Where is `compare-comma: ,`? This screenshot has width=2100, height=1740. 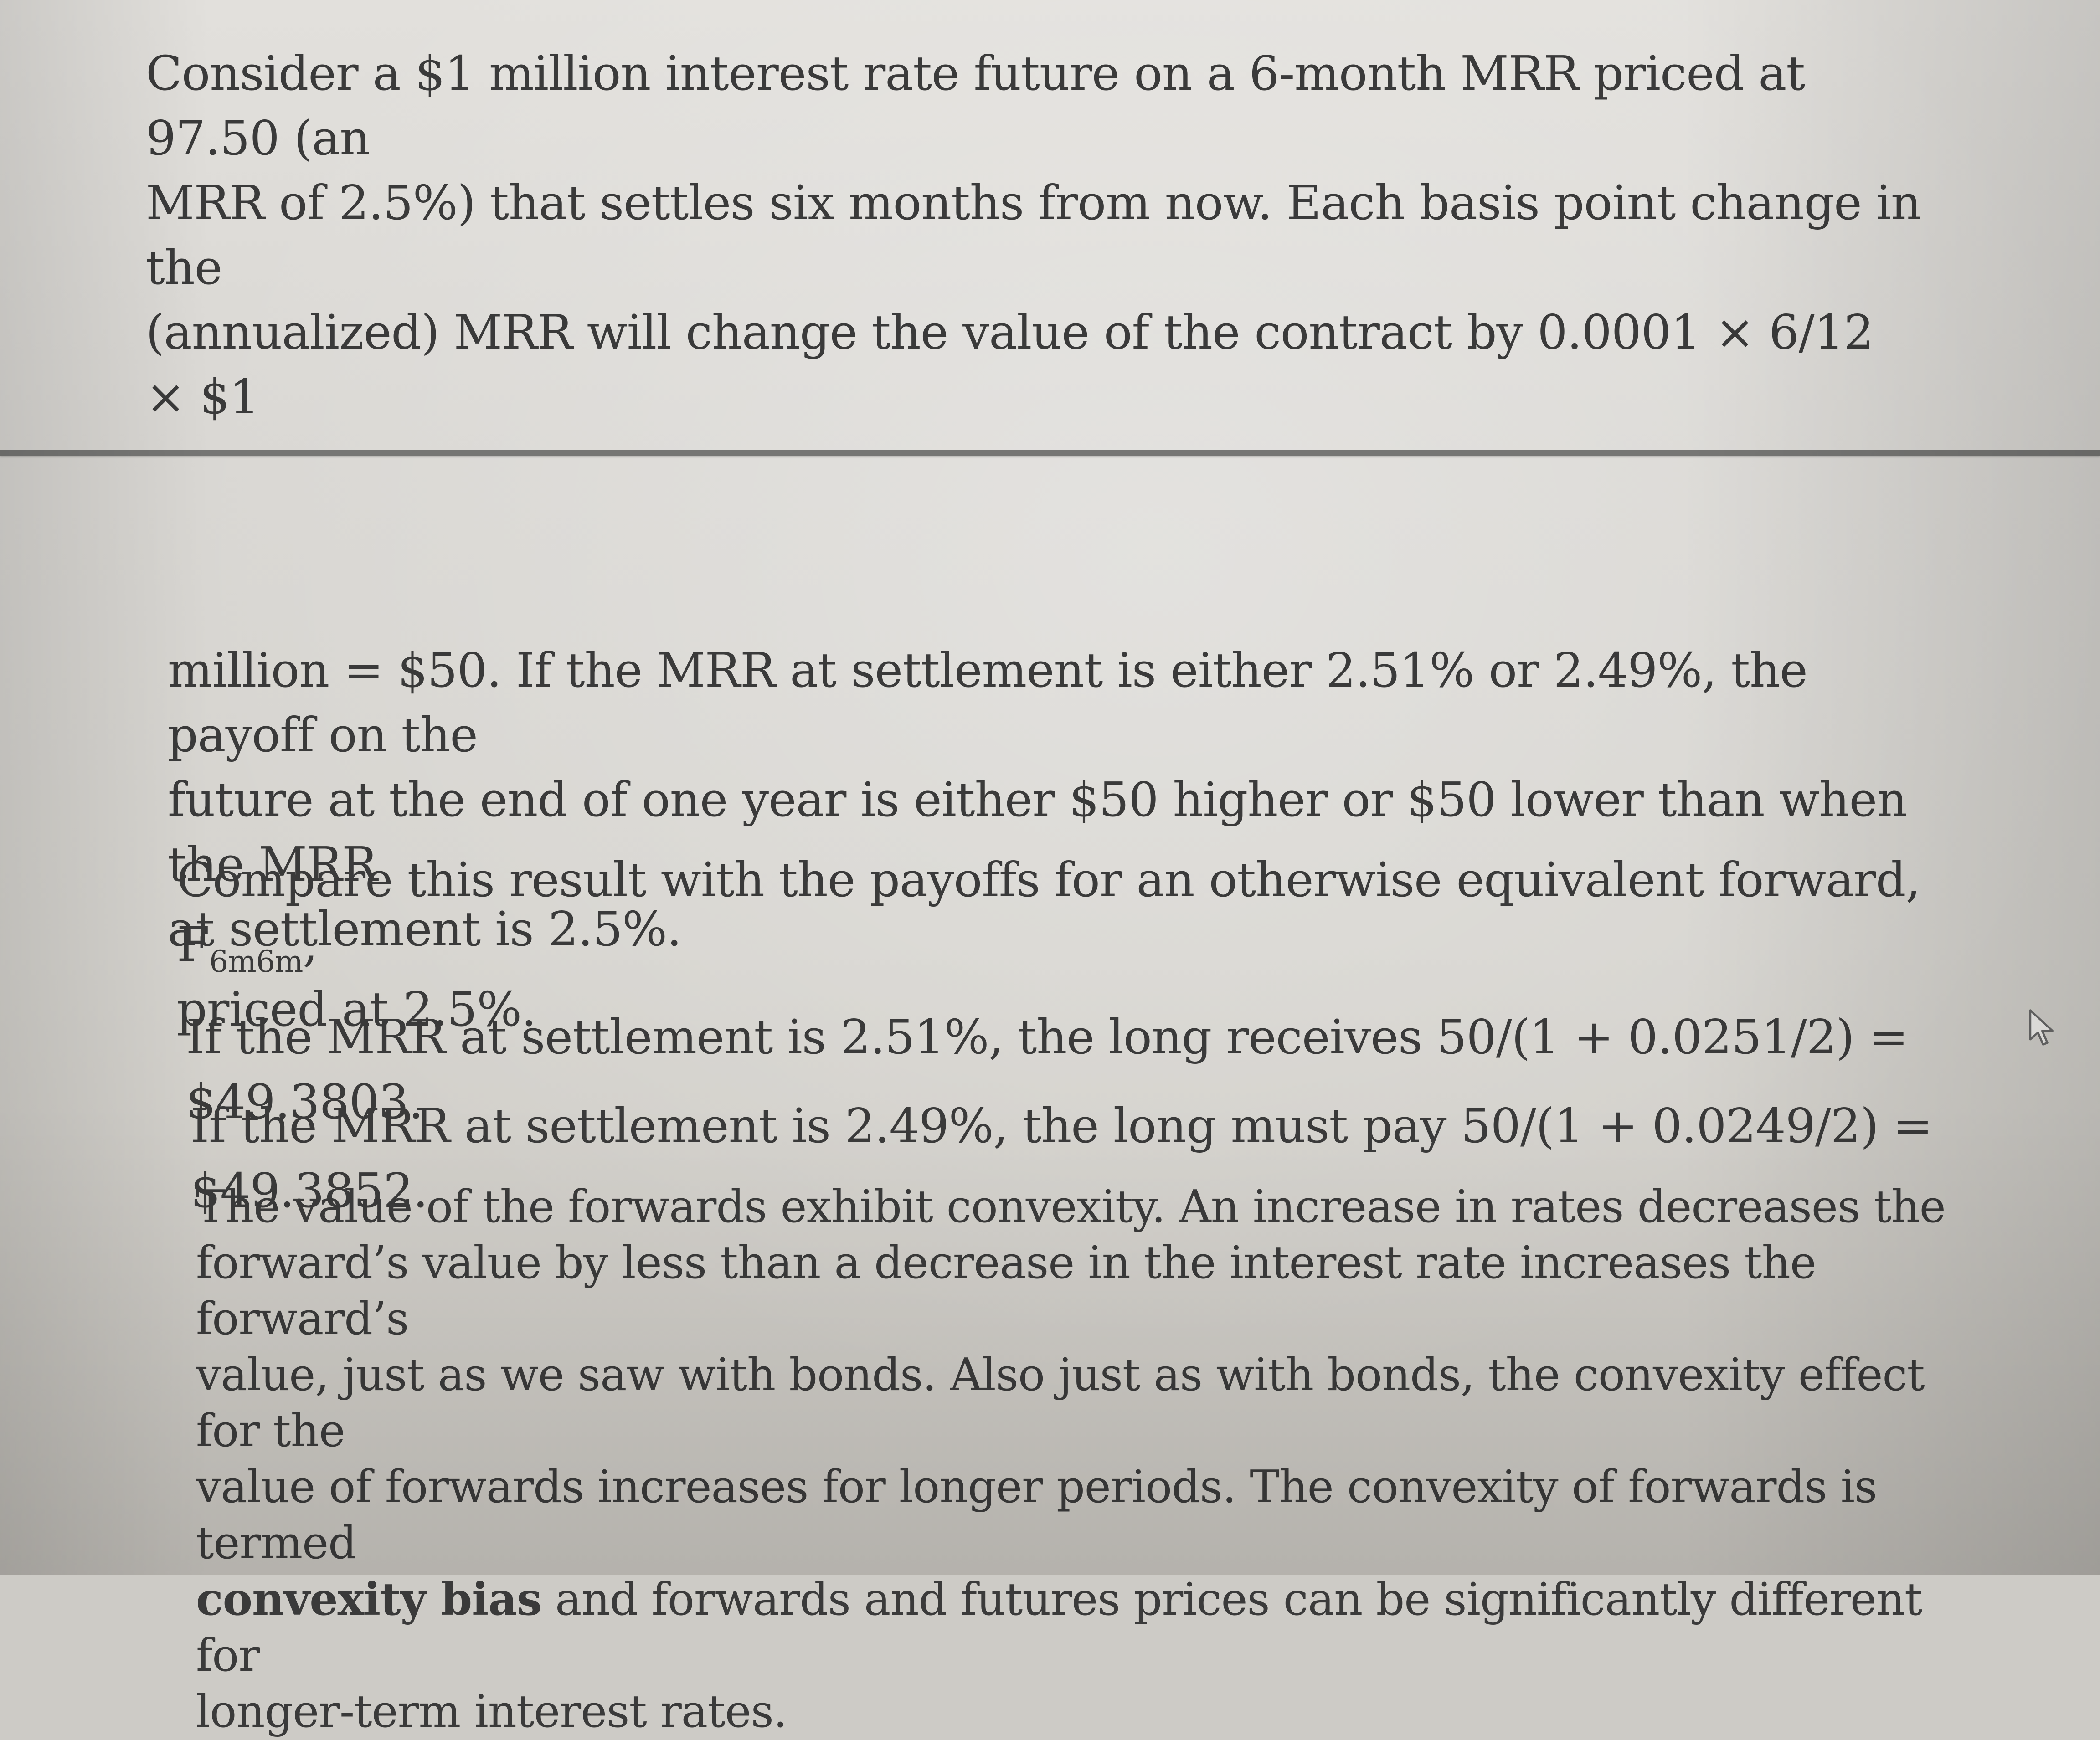 compare-comma: , is located at coordinates (310, 944).